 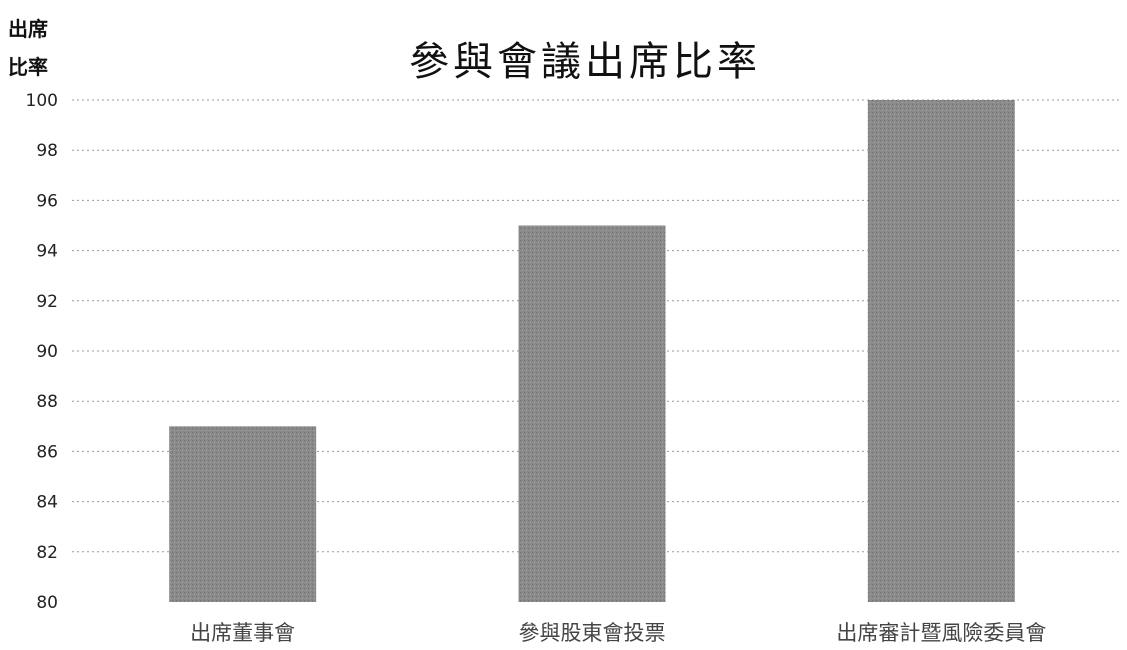 I want to click on y-tick-label: 88, so click(x=47, y=402).